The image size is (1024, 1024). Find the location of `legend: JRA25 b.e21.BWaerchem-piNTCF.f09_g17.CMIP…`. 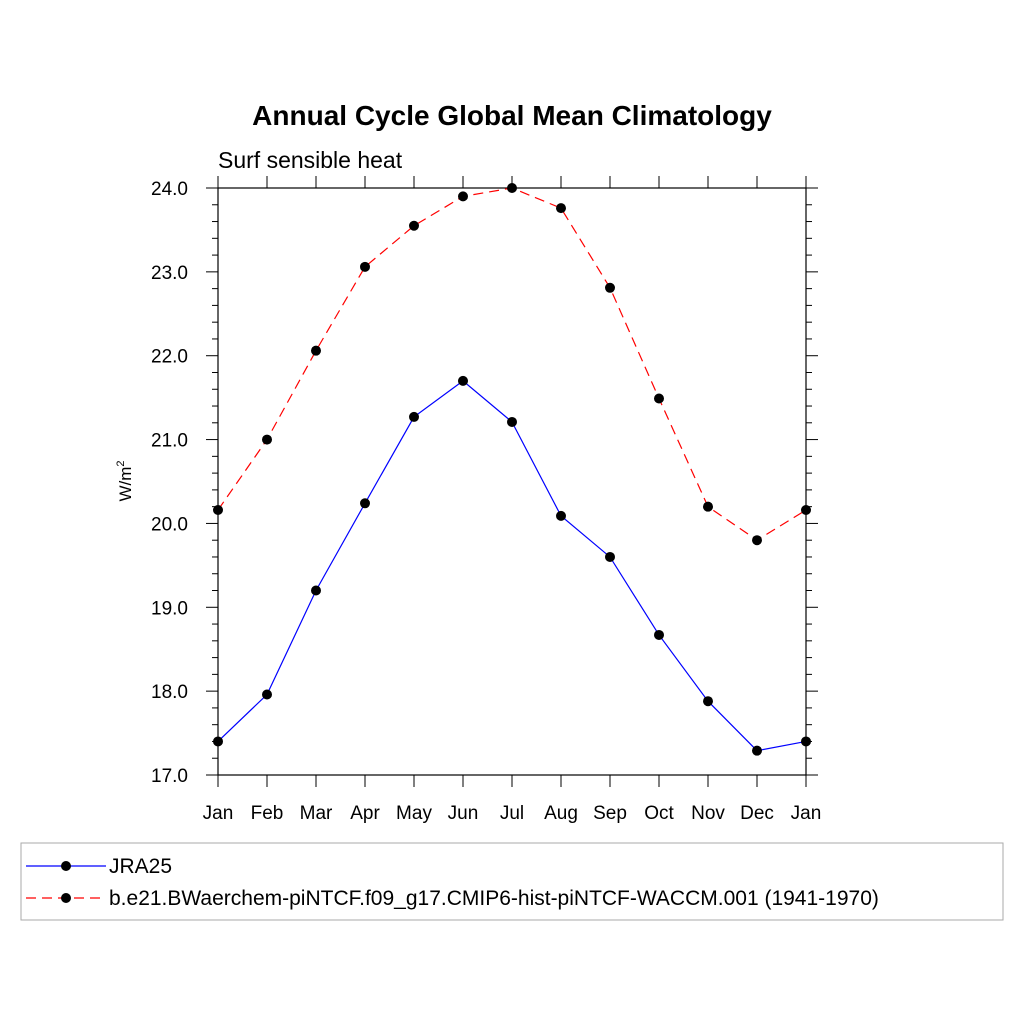

legend: JRA25 b.e21.BWaerchem-piNTCF.f09_g17.CMIP… is located at coordinates (512, 881).